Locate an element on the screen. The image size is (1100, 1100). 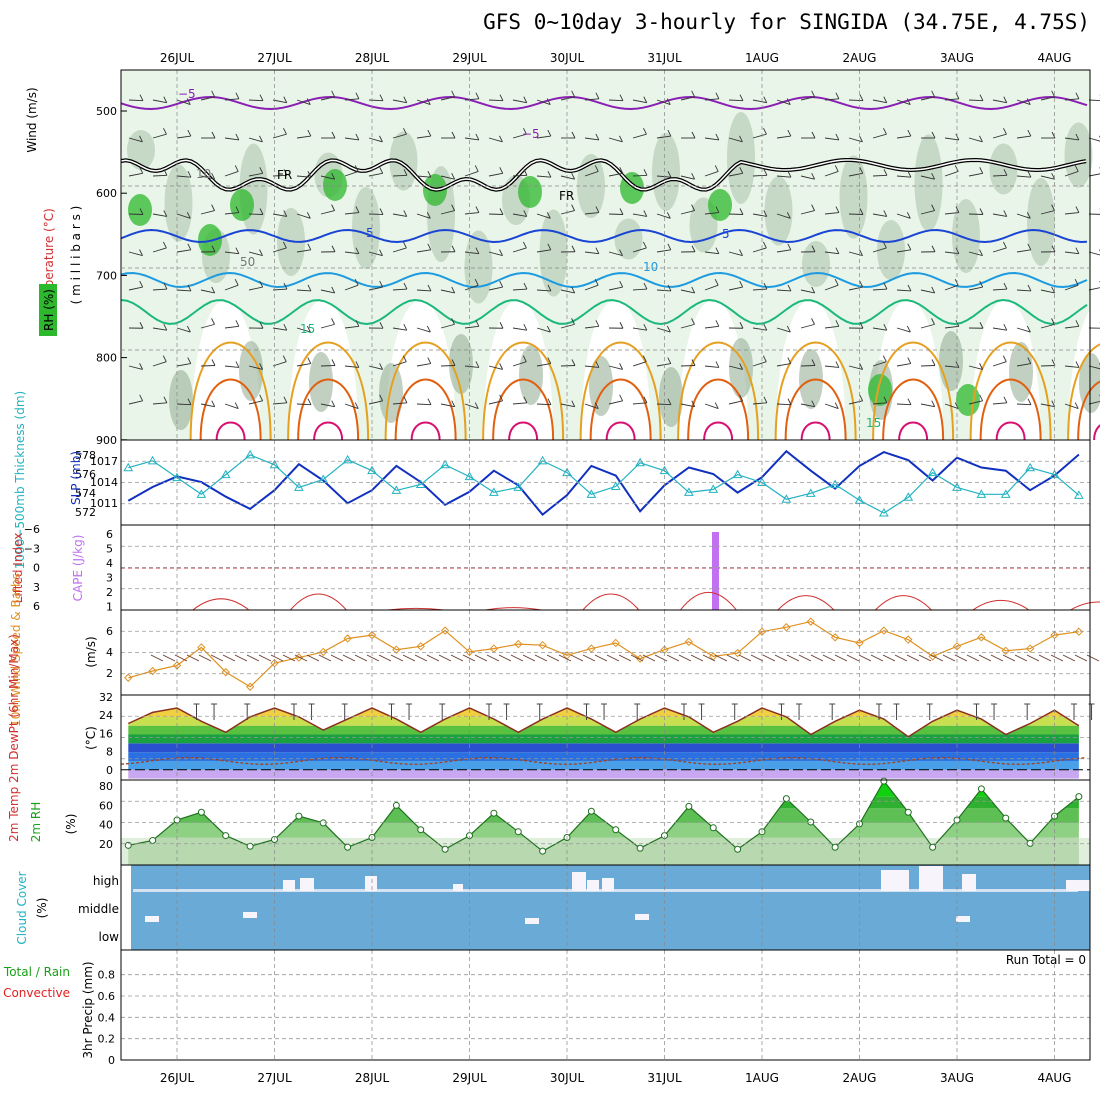
li-axis-label: Lifted Index is located at coordinates (18, 568).